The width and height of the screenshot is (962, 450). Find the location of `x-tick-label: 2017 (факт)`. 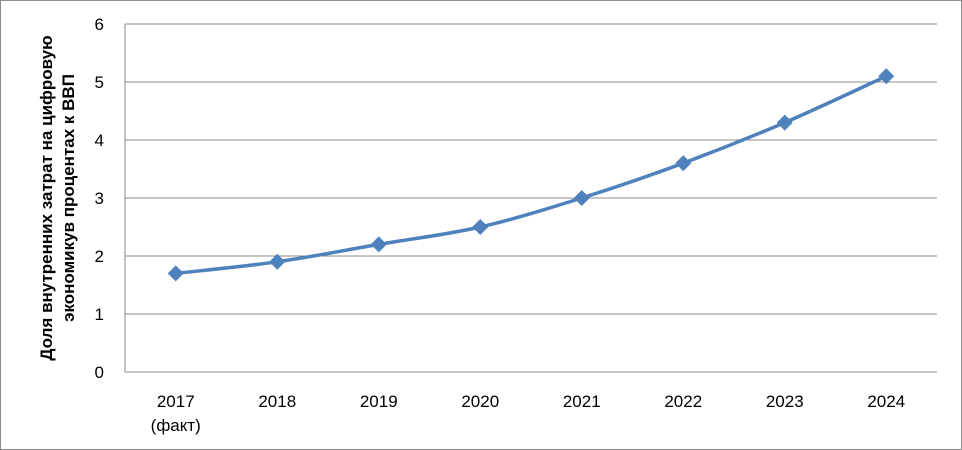

x-tick-label: 2017 (факт) is located at coordinates (176, 413).